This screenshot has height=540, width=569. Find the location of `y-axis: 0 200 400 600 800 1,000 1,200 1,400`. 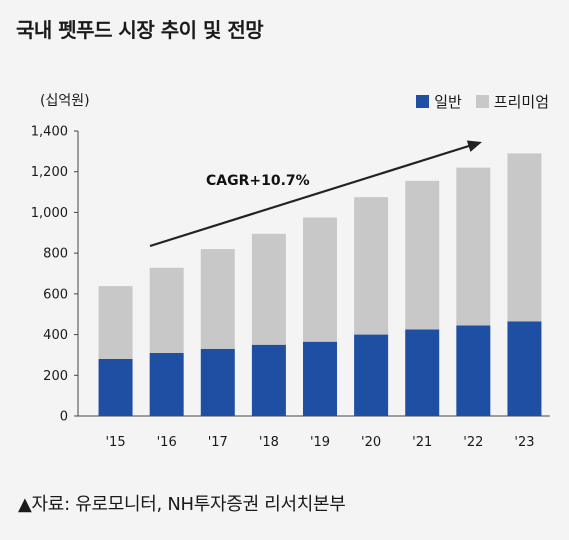

y-axis: 0 200 400 600 800 1,000 1,200 1,400 is located at coordinates (55, 275).